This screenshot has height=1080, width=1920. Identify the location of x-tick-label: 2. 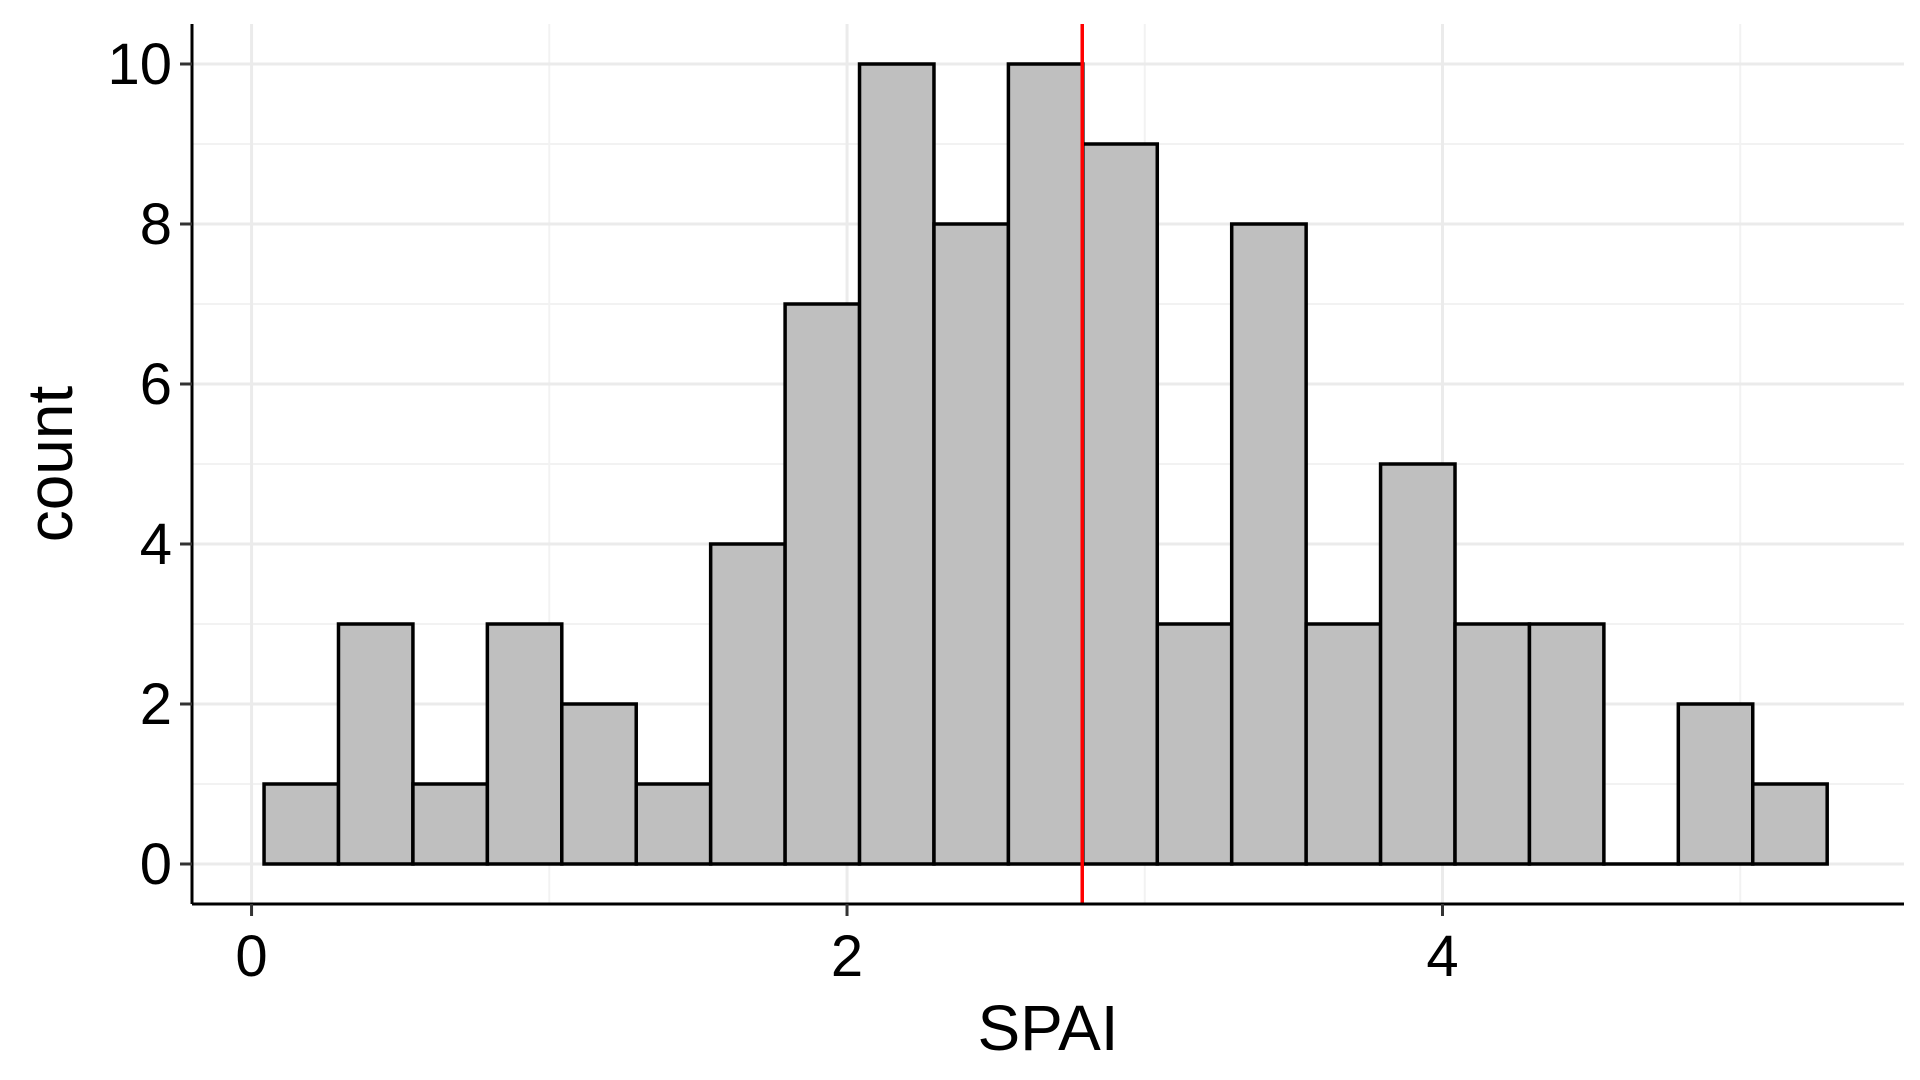
(847, 956).